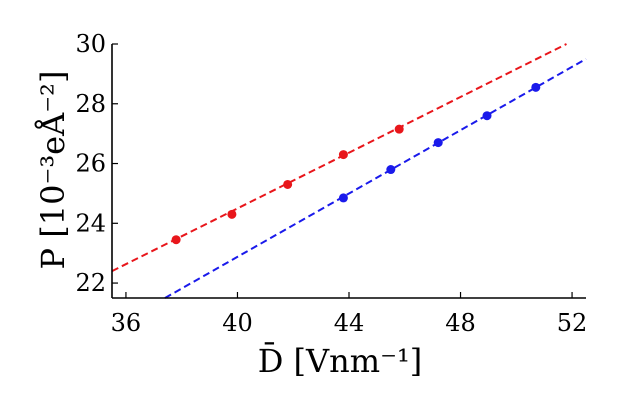  Describe the element at coordinates (90, 223) in the screenshot. I see `y-tick-label: 24` at that location.